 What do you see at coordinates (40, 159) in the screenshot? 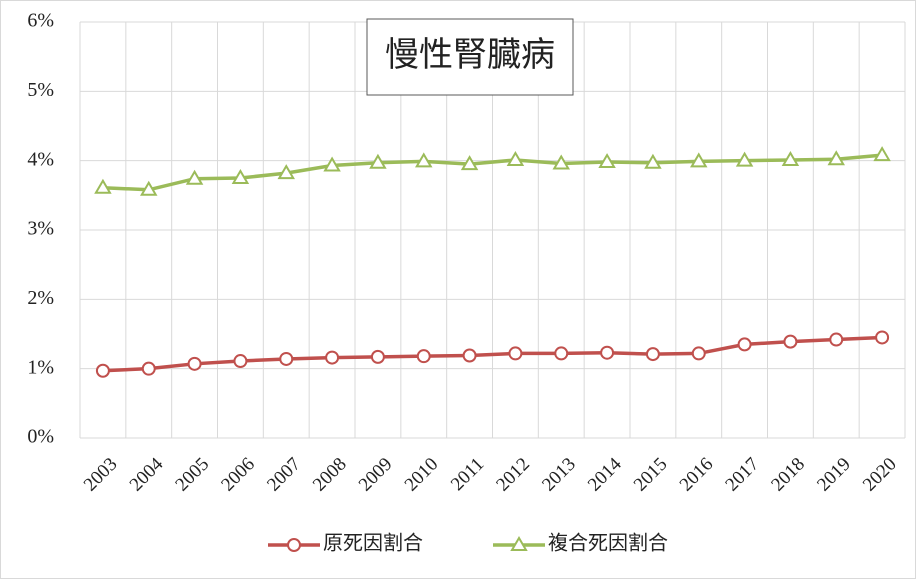
I see `y-tick-label: 4%` at bounding box center [40, 159].